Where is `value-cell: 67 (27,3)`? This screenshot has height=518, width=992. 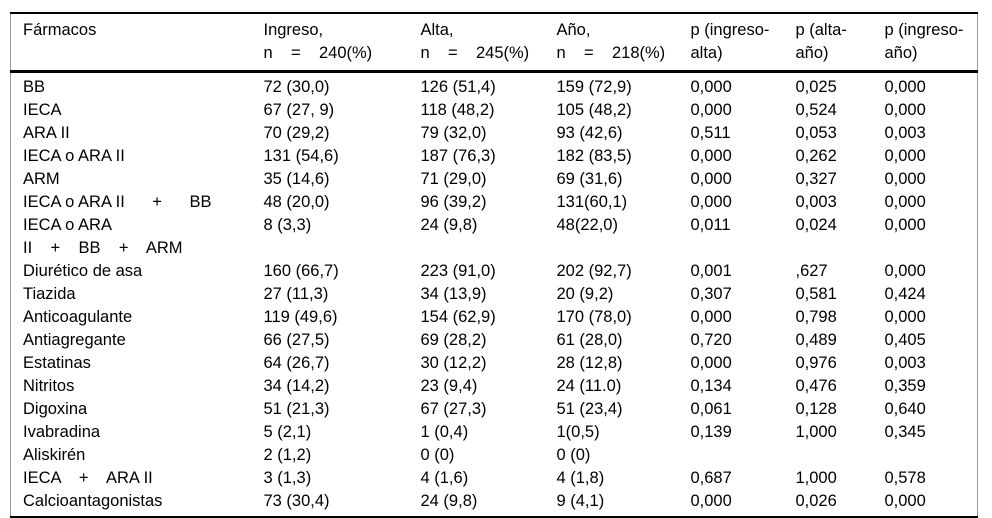
value-cell: 67 (27,3) is located at coordinates (453, 409).